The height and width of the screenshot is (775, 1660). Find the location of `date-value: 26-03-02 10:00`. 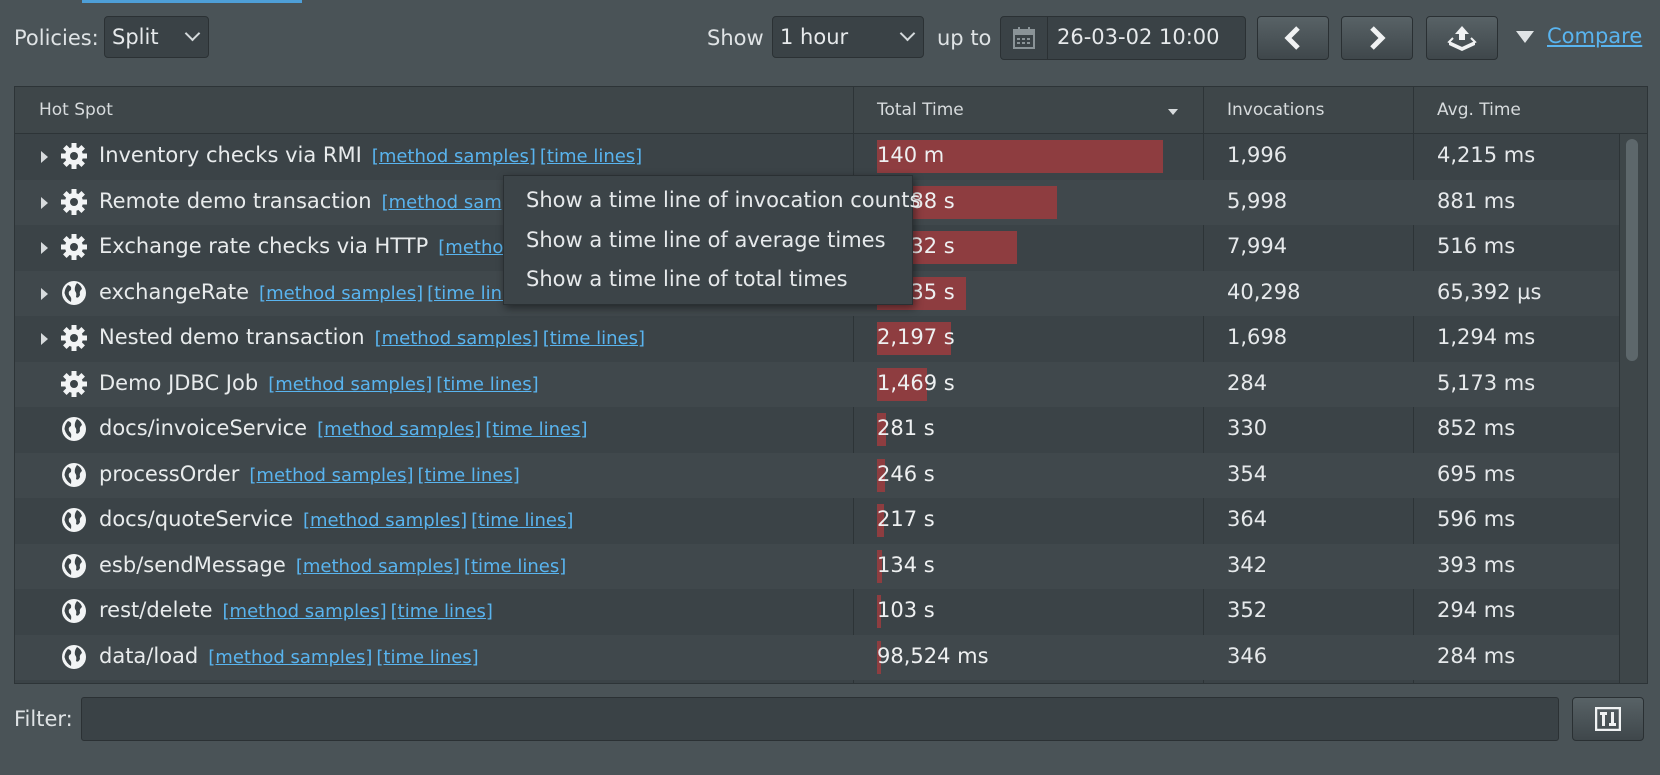

date-value: 26-03-02 10:00 is located at coordinates (1138, 37).